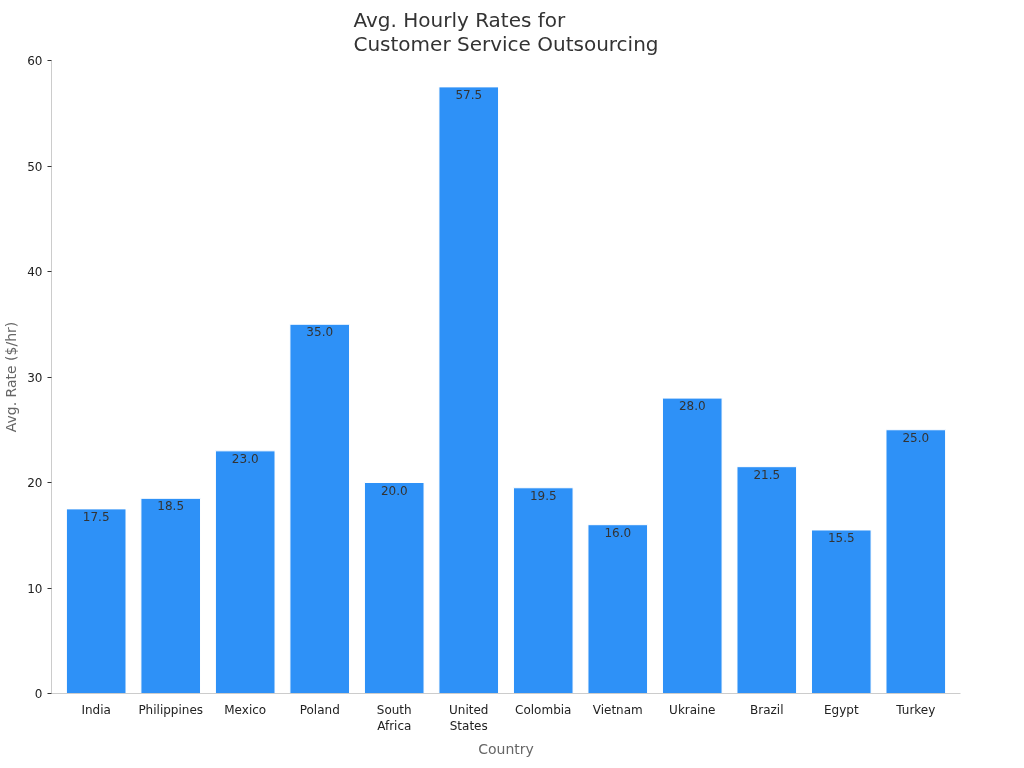  What do you see at coordinates (96, 516) in the screenshot?
I see `data-label: 17.5` at bounding box center [96, 516].